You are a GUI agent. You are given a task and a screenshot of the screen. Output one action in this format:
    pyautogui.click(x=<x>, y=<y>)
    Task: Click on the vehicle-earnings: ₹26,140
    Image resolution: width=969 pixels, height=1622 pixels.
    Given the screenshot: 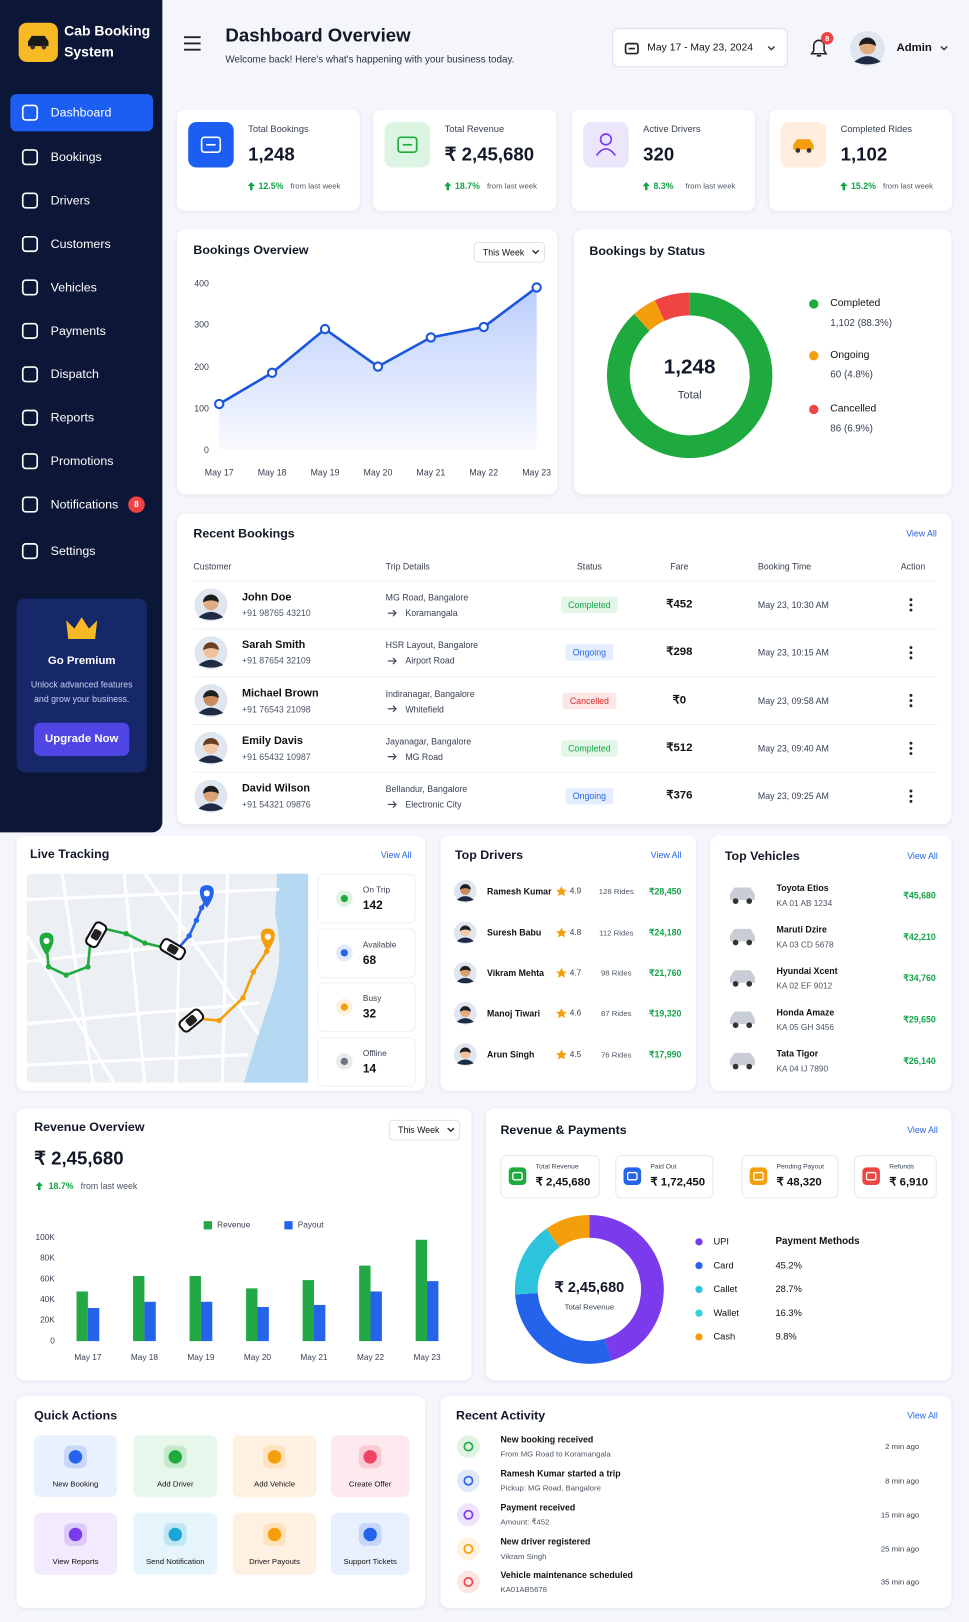 What is the action you would take?
    pyautogui.click(x=919, y=1060)
    